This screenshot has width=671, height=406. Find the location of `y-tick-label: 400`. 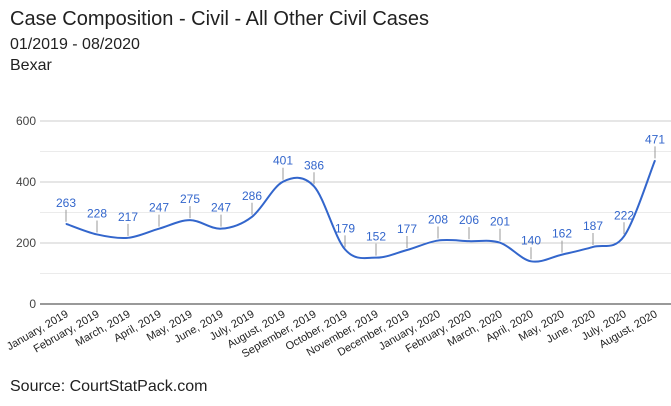

y-tick-label: 400 is located at coordinates (26, 182).